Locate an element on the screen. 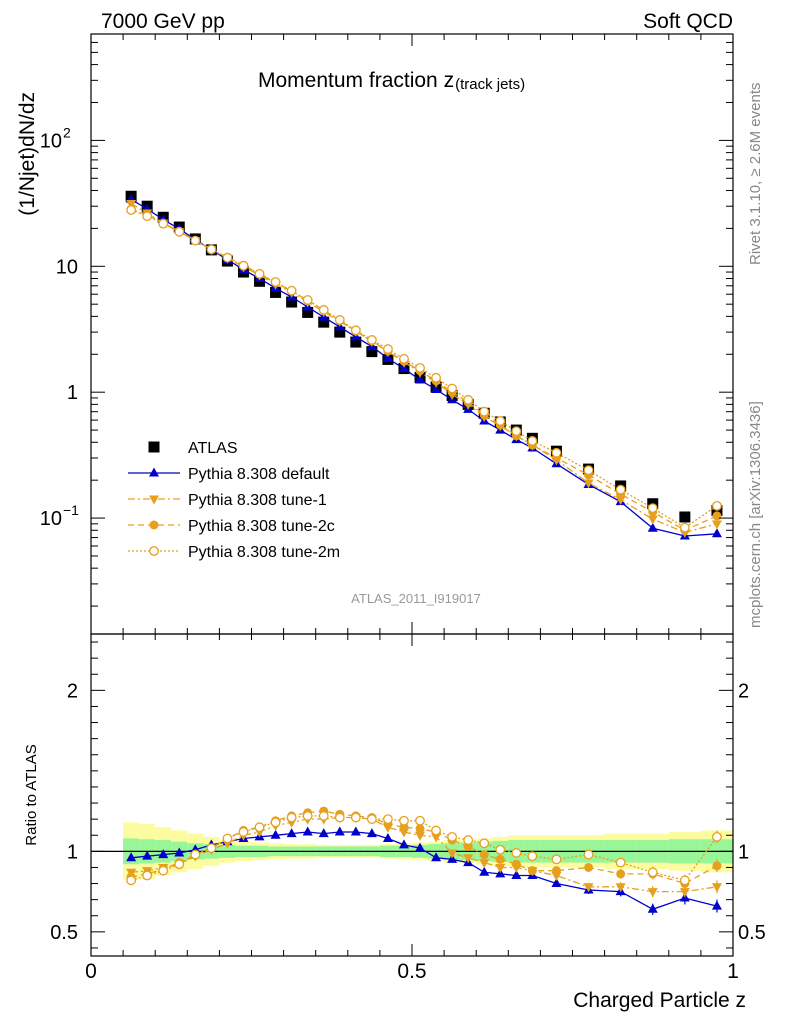 This screenshot has width=786, height=1024. main-point-s3 is located at coordinates (717, 516).